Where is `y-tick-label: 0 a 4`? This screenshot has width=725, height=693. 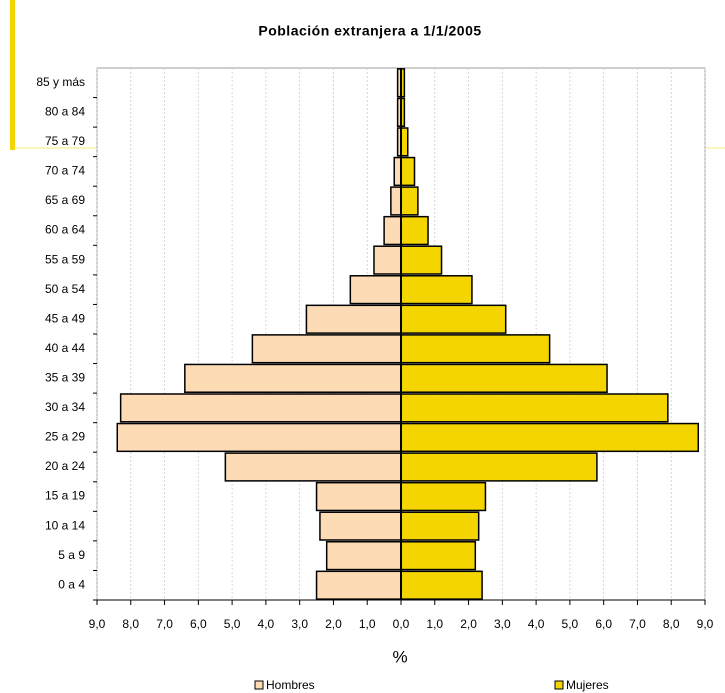
y-tick-label: 0 a 4 is located at coordinates (71, 584).